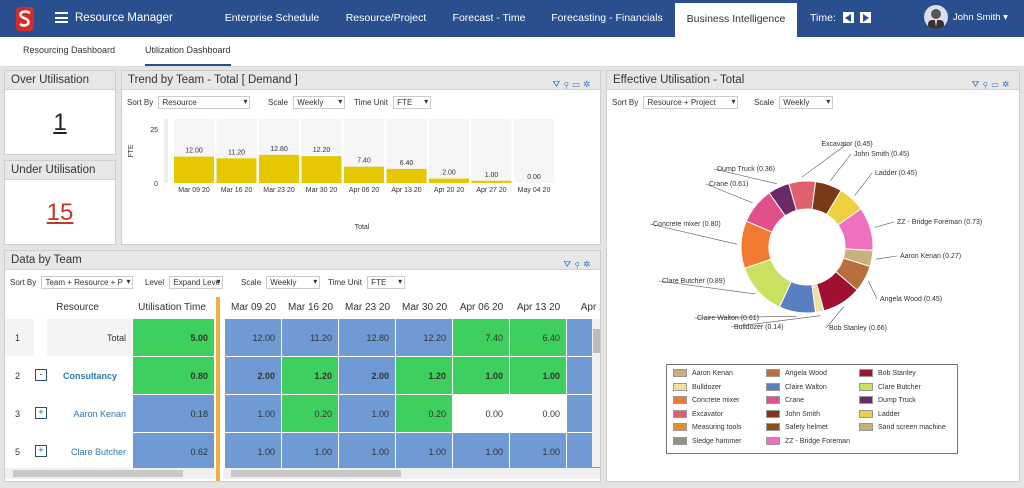  I want to click on tab-utilization-dashboard: Utilization Dashboard, so click(188, 55).